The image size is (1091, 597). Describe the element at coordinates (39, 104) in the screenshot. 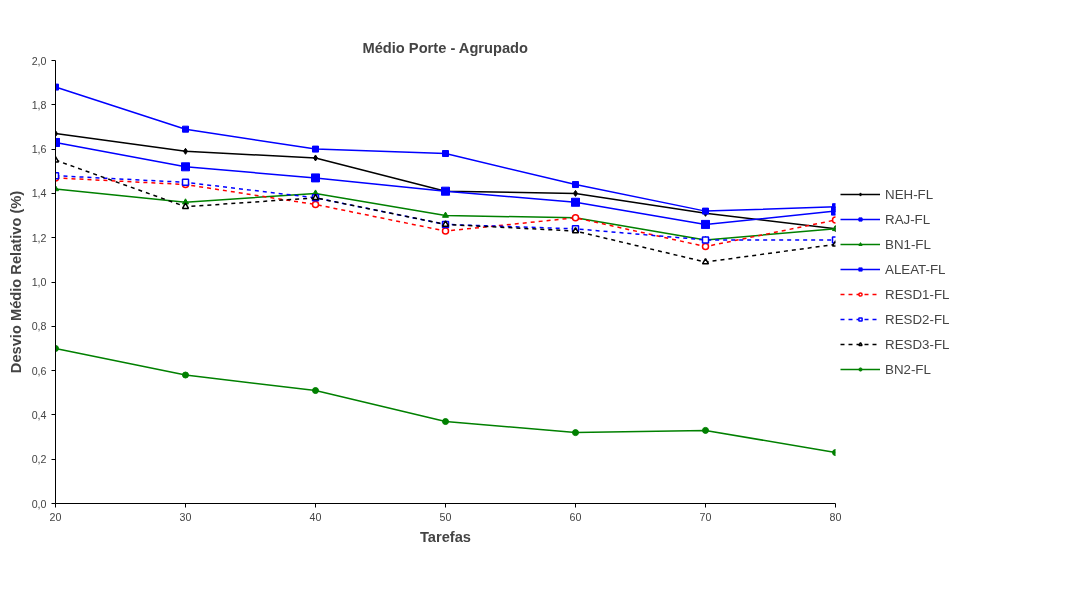

I see `y-tick-label: 1,8` at that location.